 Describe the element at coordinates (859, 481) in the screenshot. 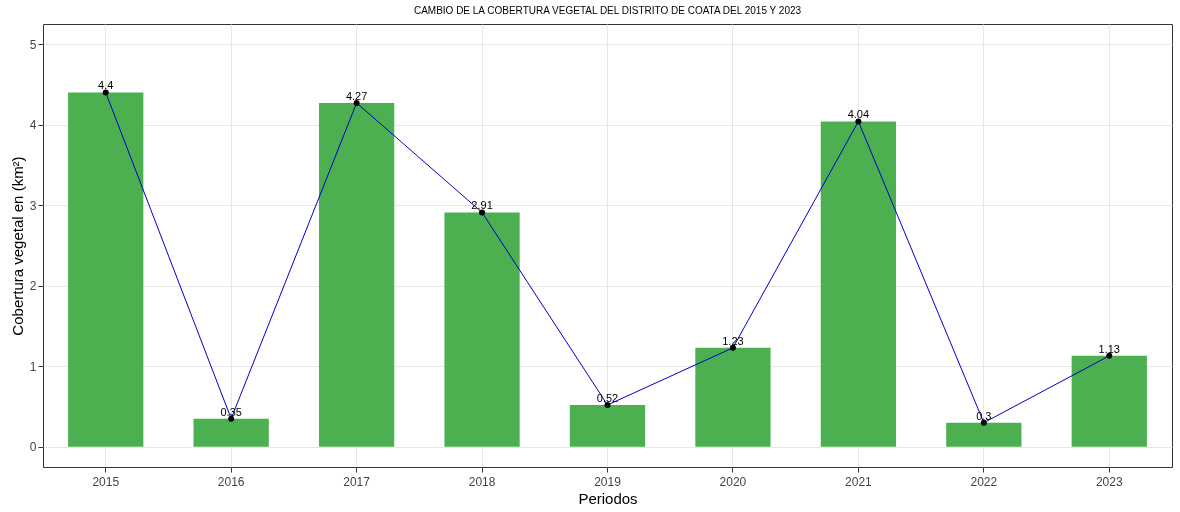

I see `x-tick-label: 2021` at that location.